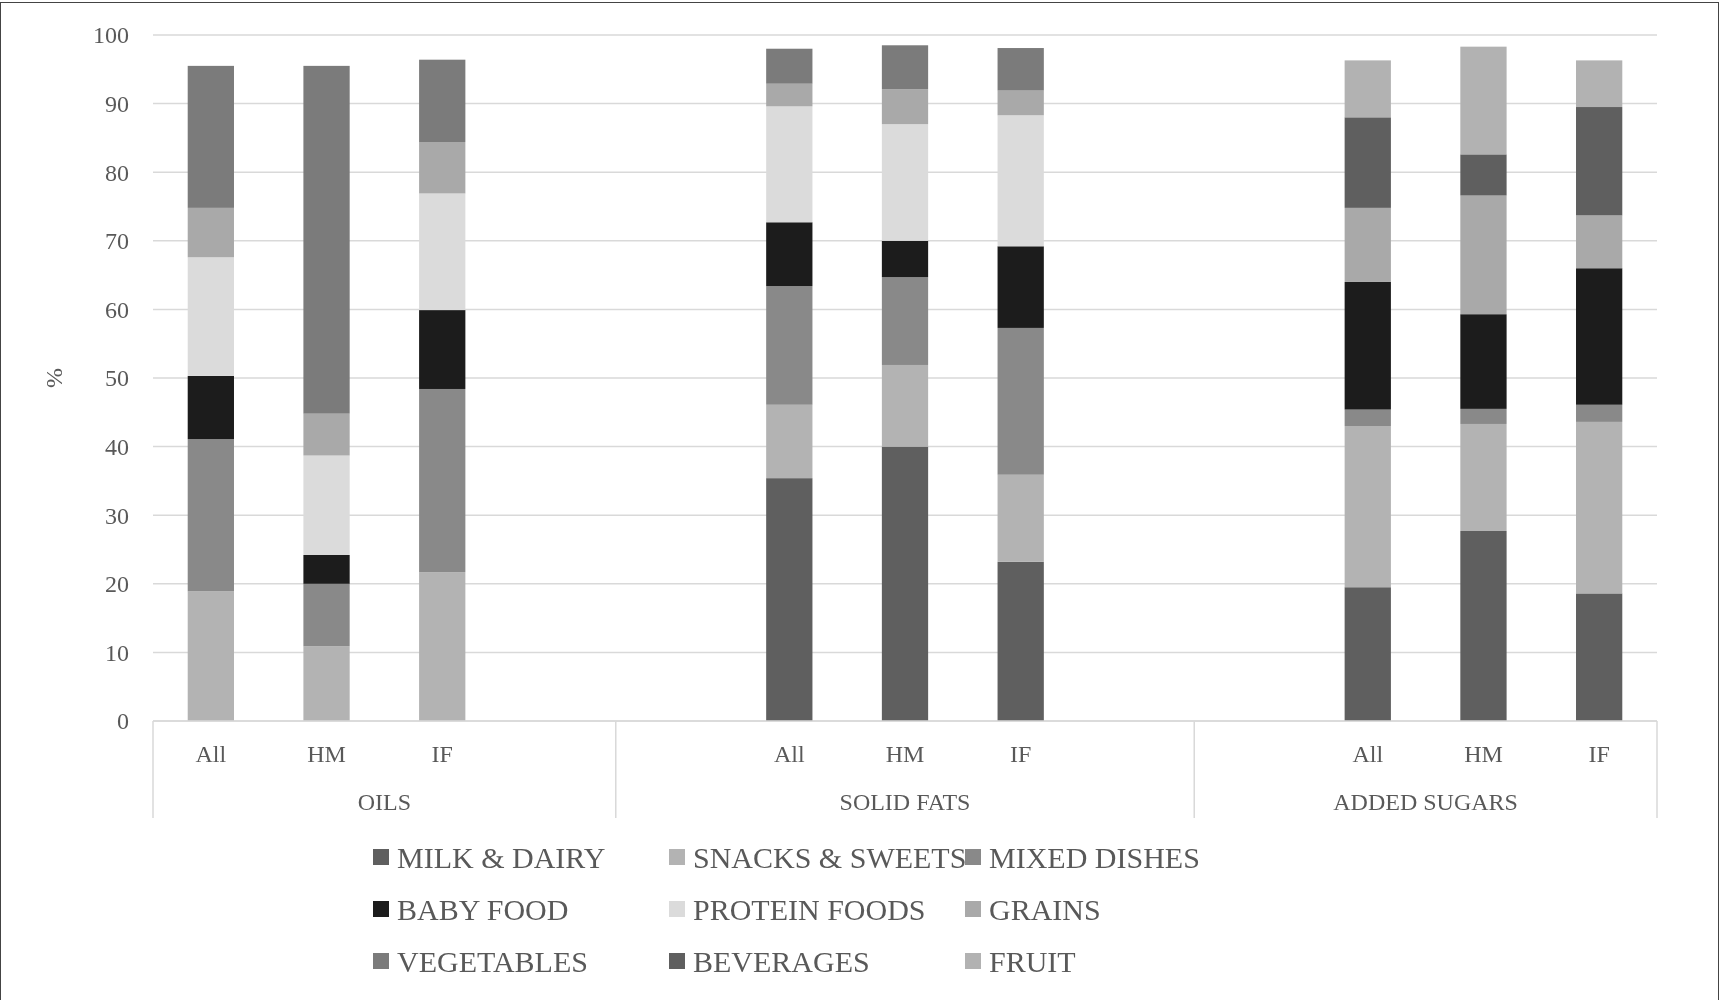  What do you see at coordinates (117, 309) in the screenshot?
I see `y-tick-label: 60` at bounding box center [117, 309].